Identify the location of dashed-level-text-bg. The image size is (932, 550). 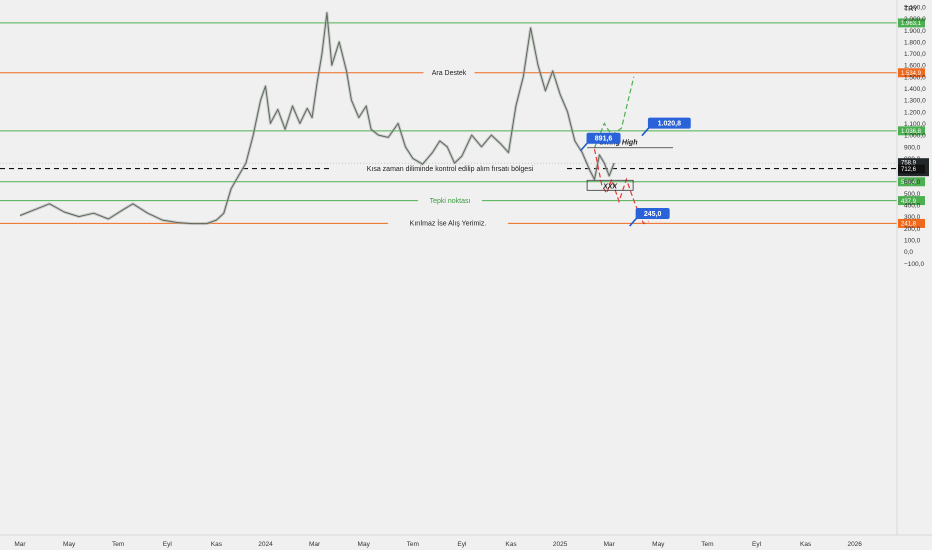
(450, 168).